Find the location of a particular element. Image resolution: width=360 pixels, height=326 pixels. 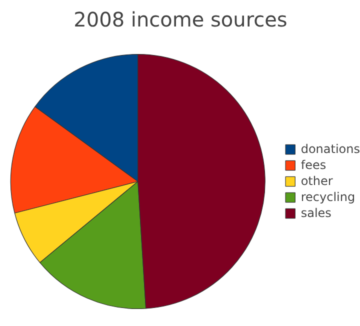

legend-label: sales is located at coordinates (316, 213).